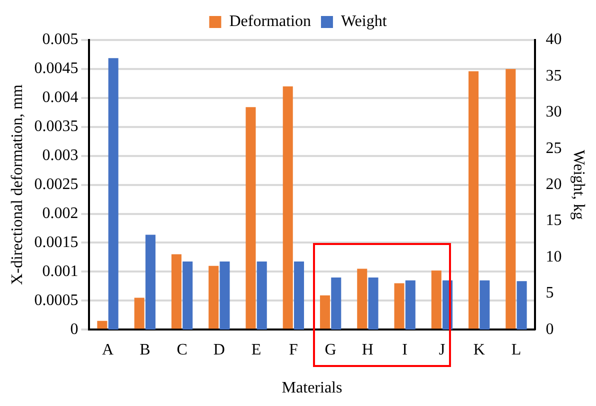 The image size is (596, 406). Describe the element at coordinates (17, 184) in the screenshot. I see `y-axis-title: X-directional deformation, mm` at that location.